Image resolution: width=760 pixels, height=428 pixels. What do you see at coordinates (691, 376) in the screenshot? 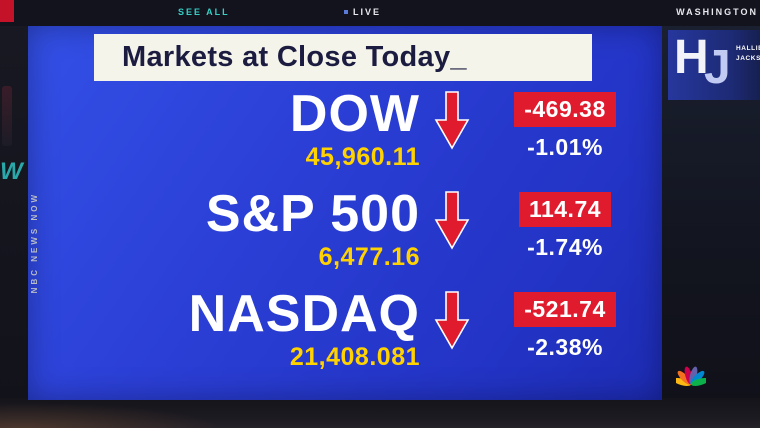
I see `nbc-peacock-icon` at bounding box center [691, 376].